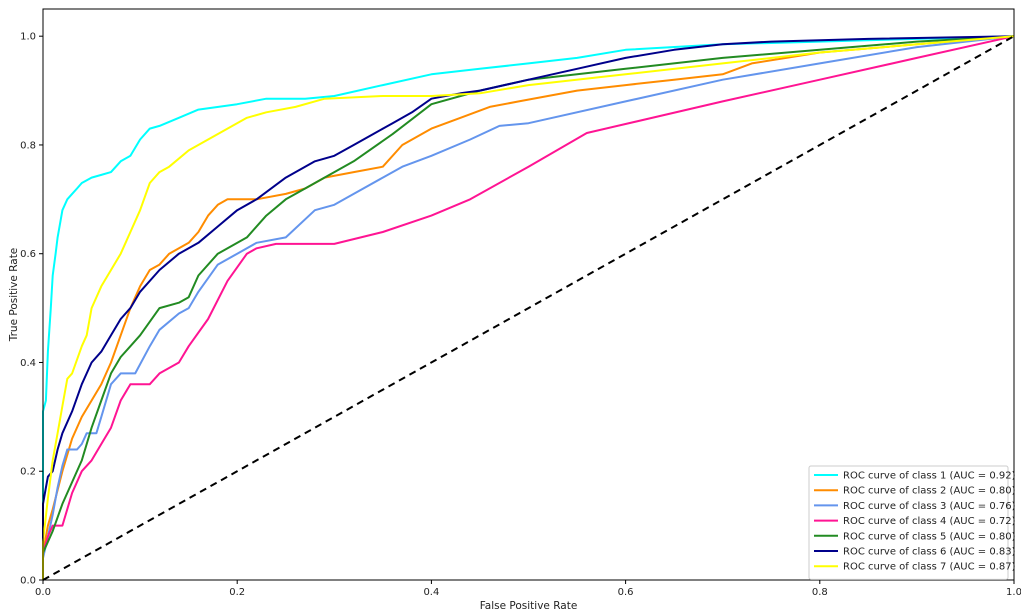 The height and width of the screenshot is (613, 1021). I want to click on x-axis-ticks: 0.0 0.2 0.4 0.6 0.8 1.0, so click(528, 589).